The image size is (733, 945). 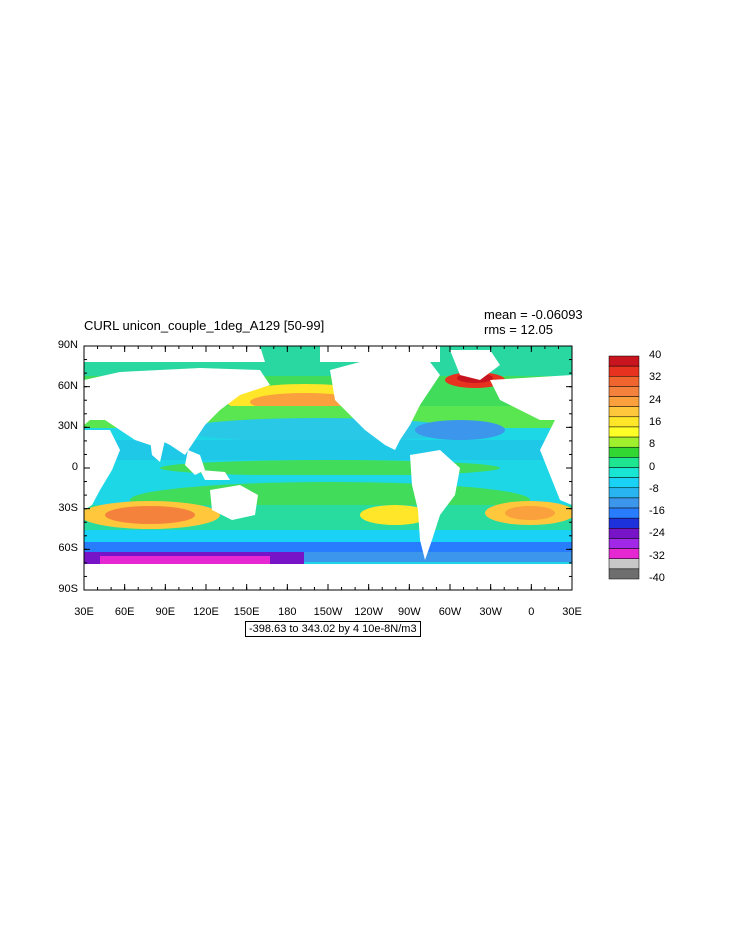 What do you see at coordinates (657, 533) in the screenshot?
I see `colorbar-label: -24` at bounding box center [657, 533].